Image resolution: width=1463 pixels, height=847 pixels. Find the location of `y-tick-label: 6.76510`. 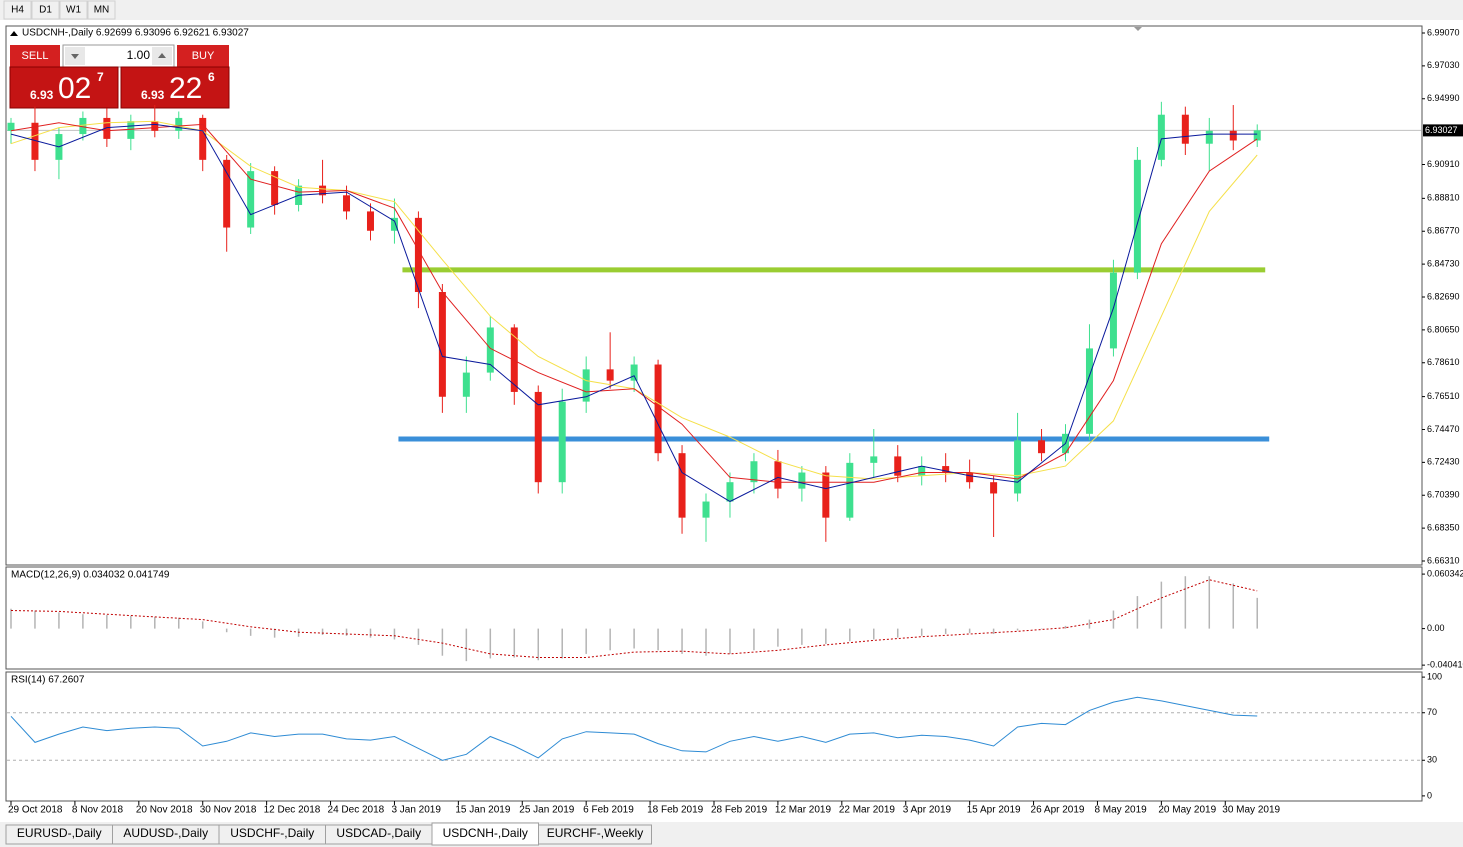

y-tick-label: 6.76510 is located at coordinates (1443, 396).